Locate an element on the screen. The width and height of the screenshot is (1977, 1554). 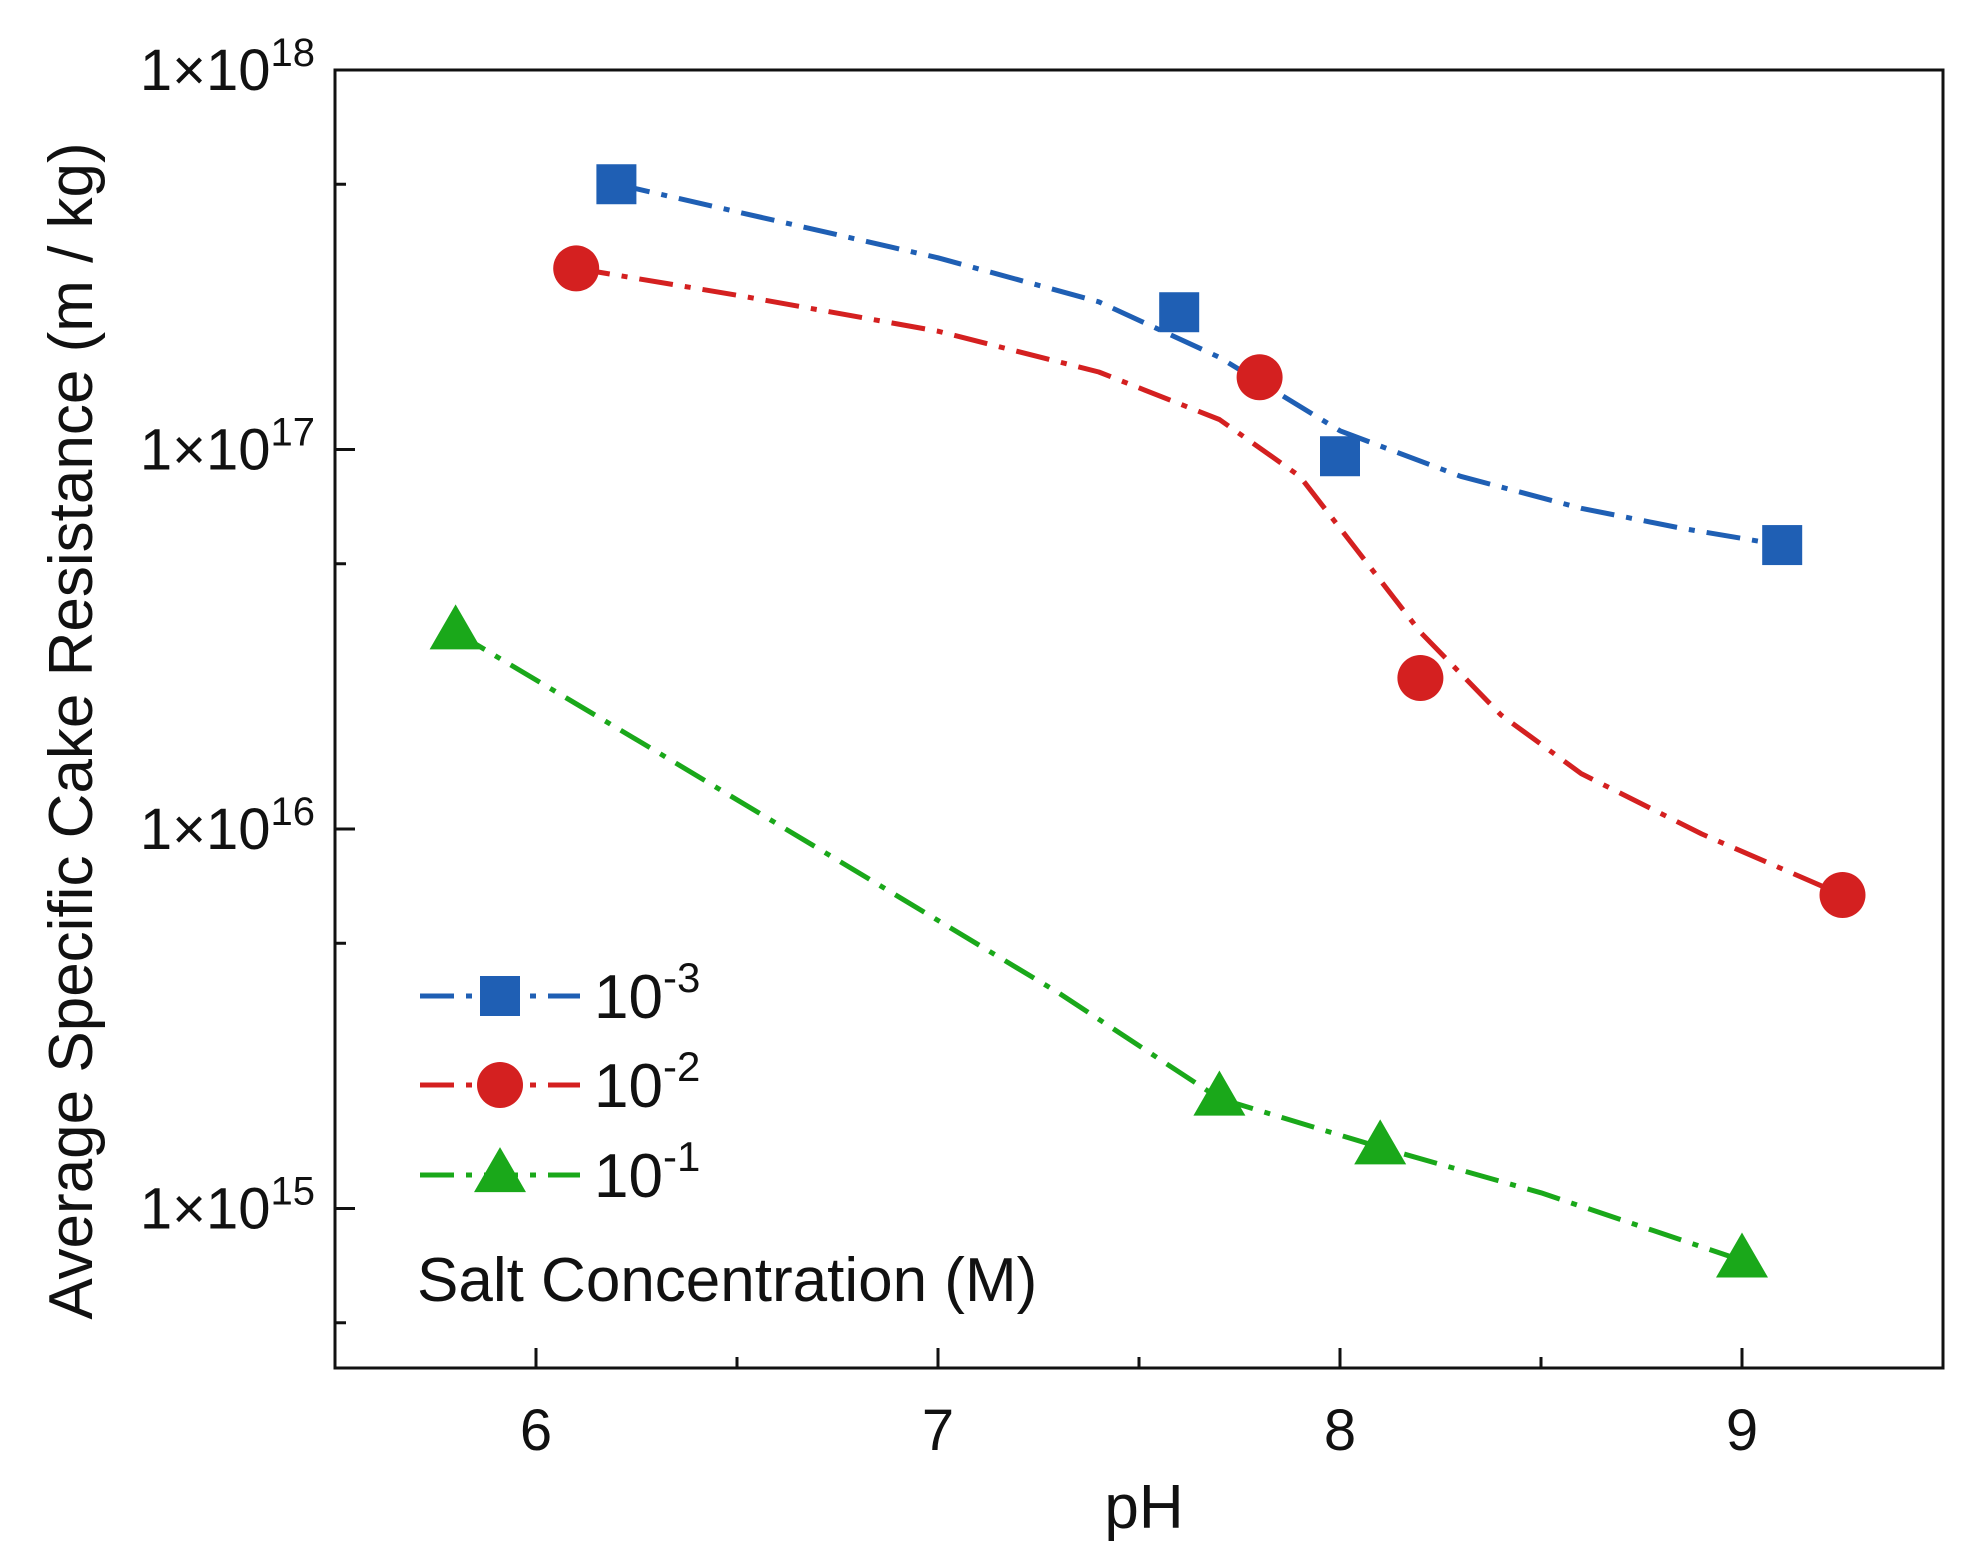
y-tick-label: 1×10¹⁸ is located at coordinates (227, 67).